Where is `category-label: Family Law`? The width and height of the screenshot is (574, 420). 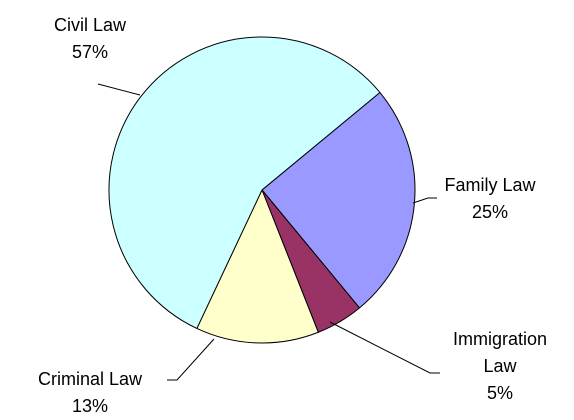 category-label: Family Law is located at coordinates (490, 185).